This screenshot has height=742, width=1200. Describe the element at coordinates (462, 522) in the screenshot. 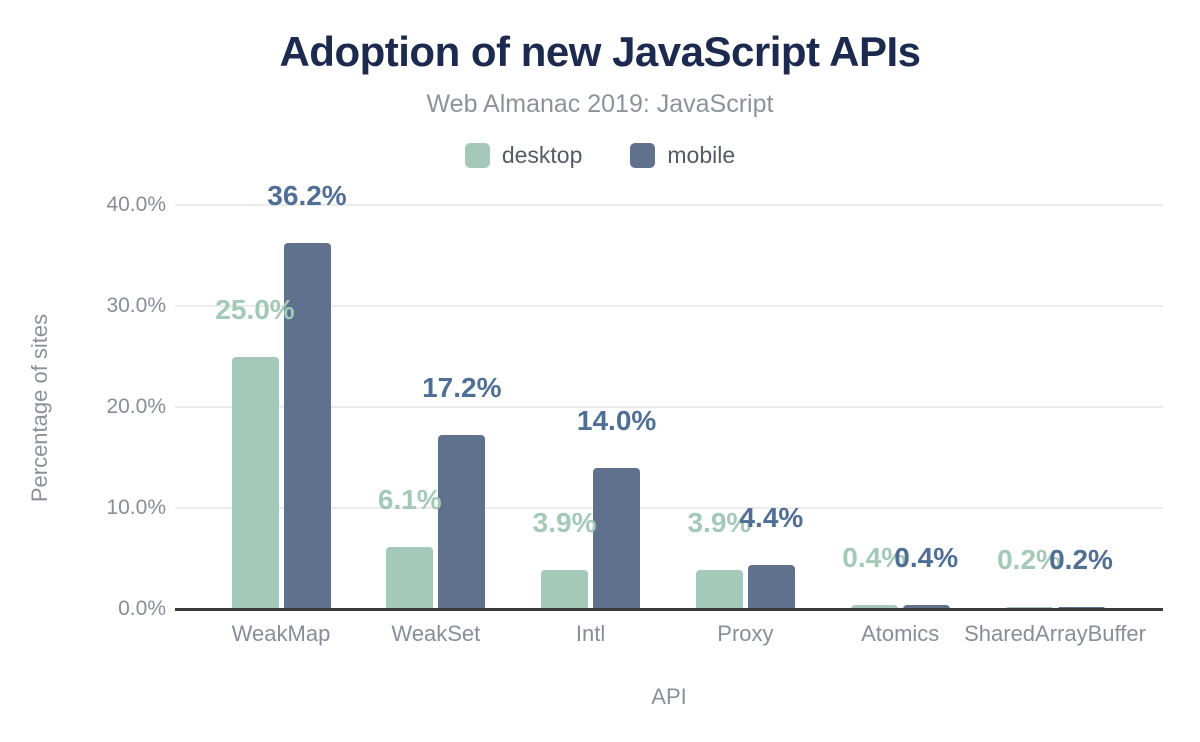

I see `bar-mobile-weakset` at that location.